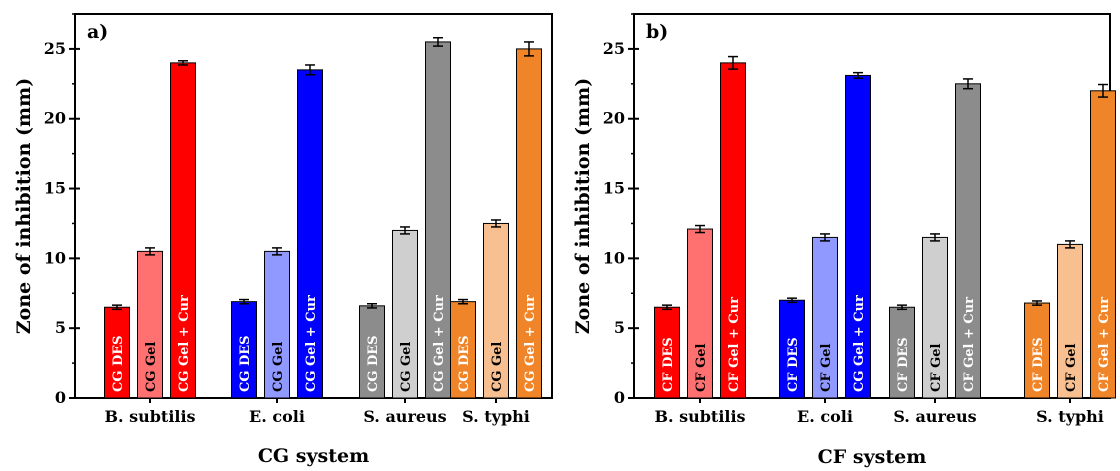 The image size is (1120, 471). I want to click on panel-label: b), so click(657, 32).